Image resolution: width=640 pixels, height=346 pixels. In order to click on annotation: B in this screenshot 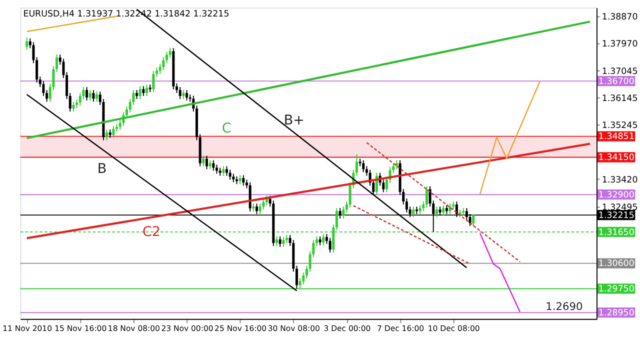, I will do `click(102, 168)`.